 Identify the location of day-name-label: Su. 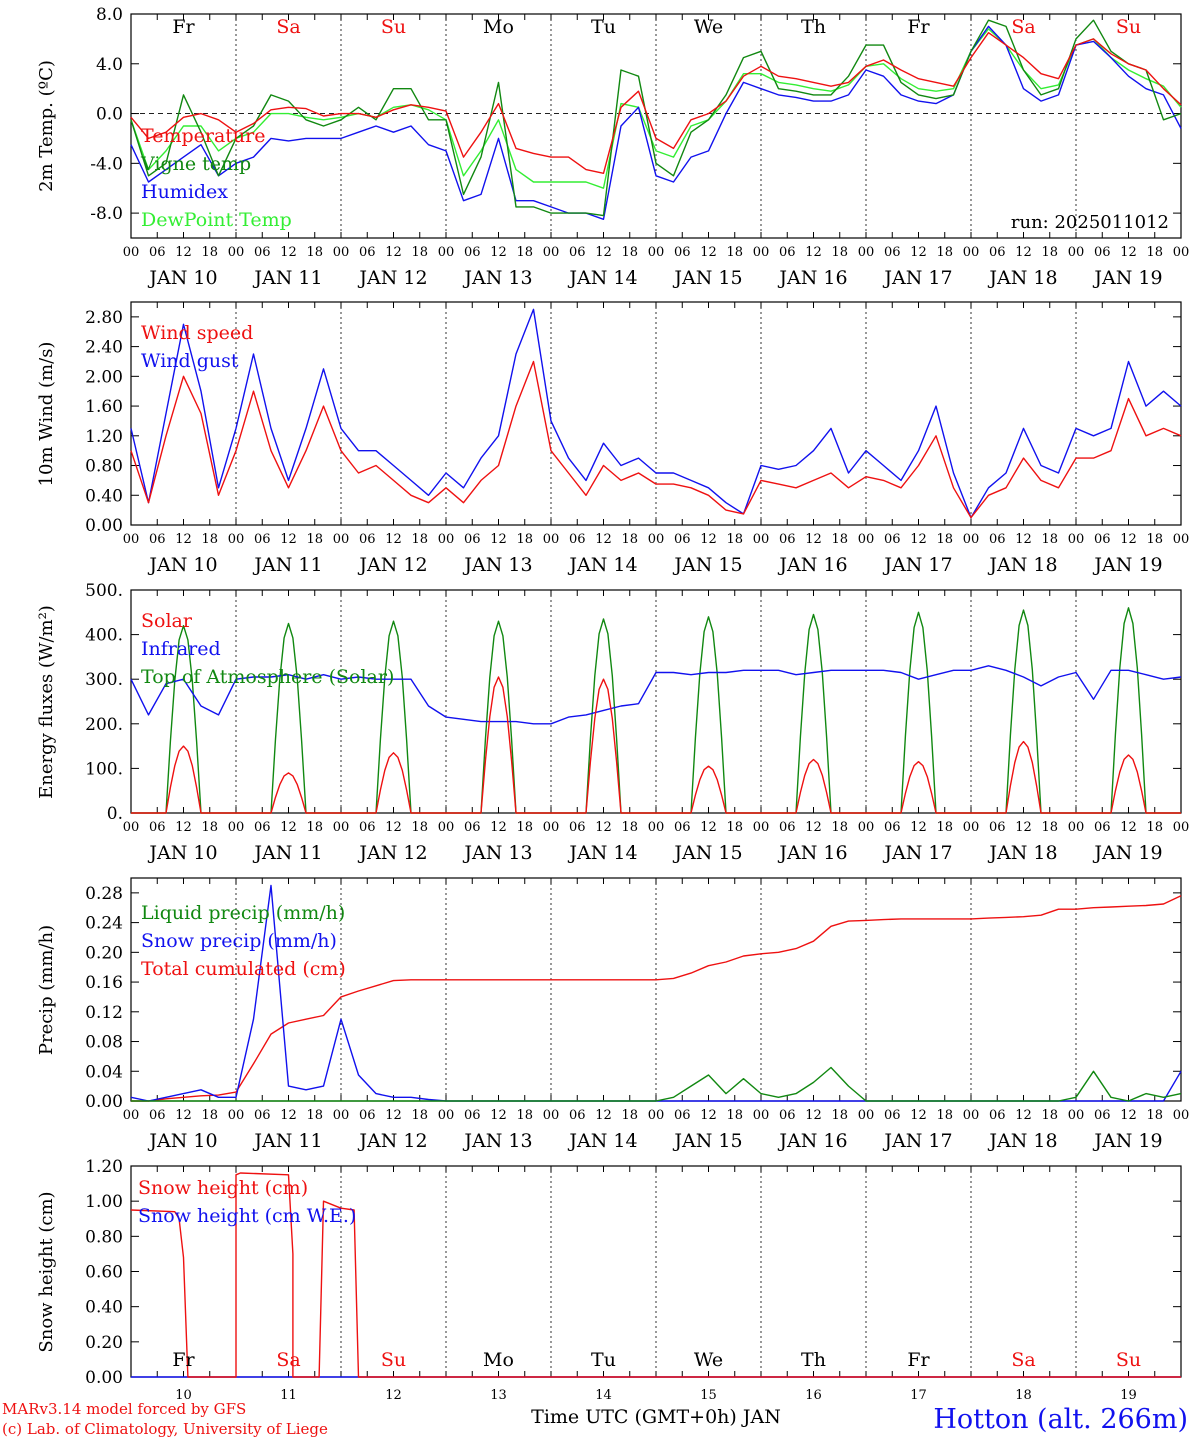
(1128, 1360).